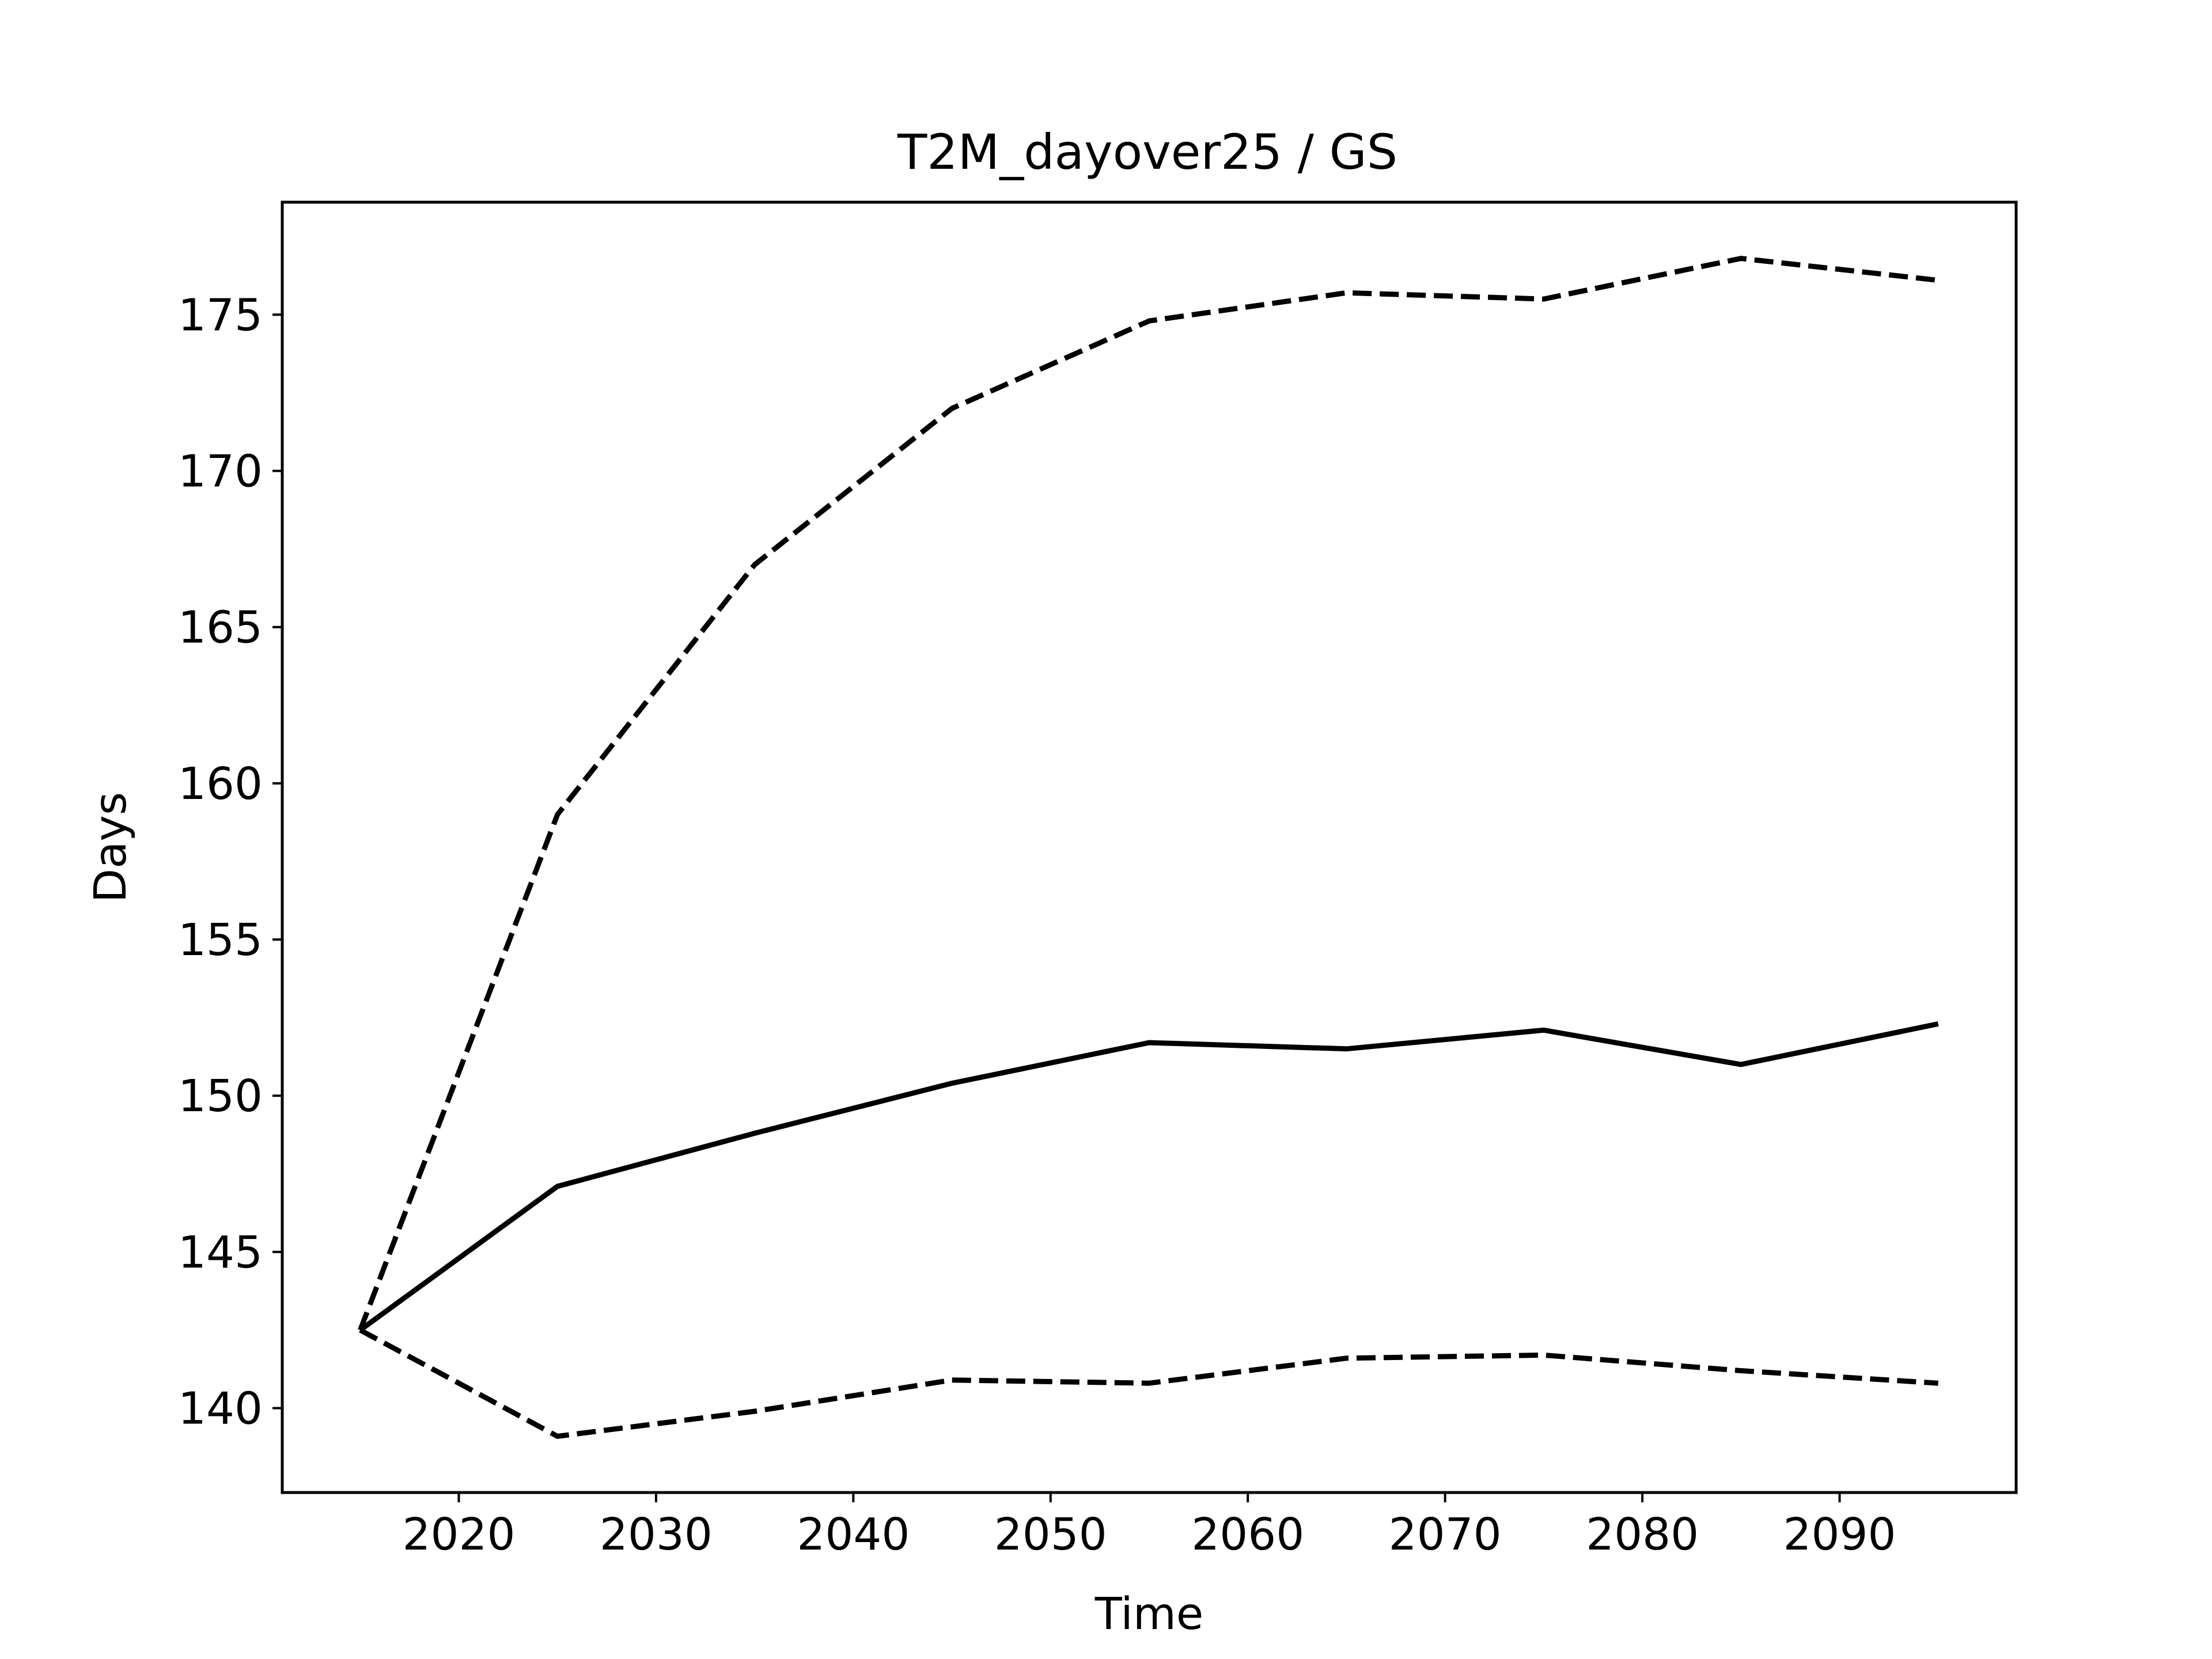  What do you see at coordinates (1149, 1526) in the screenshot?
I see `x-axis: 2020 2030 2040 2050 2060 2070 2080 2090` at bounding box center [1149, 1526].